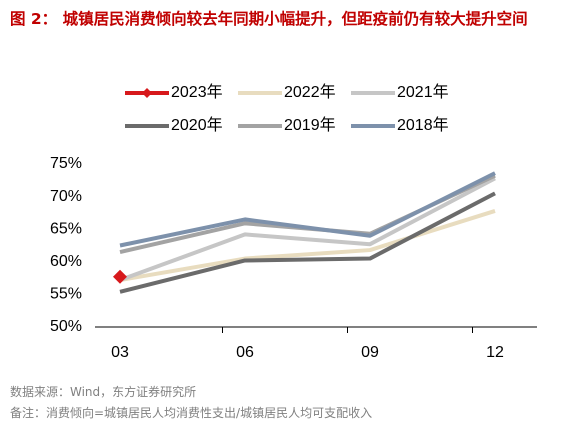  Describe the element at coordinates (310, 125) in the screenshot. I see `legend-label: 2019年` at that location.